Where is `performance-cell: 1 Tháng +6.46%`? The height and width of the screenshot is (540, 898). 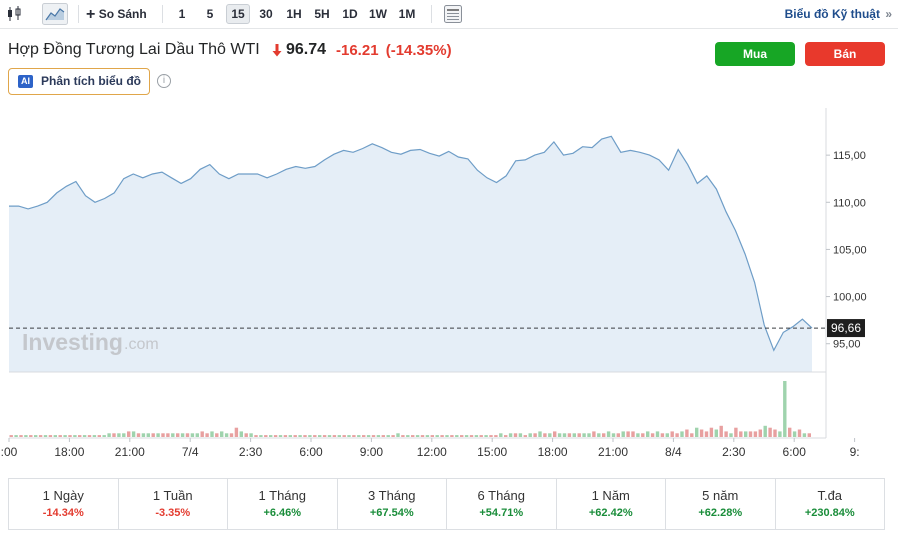
performance-cell: 1 Tháng +6.46% is located at coordinates (283, 504).